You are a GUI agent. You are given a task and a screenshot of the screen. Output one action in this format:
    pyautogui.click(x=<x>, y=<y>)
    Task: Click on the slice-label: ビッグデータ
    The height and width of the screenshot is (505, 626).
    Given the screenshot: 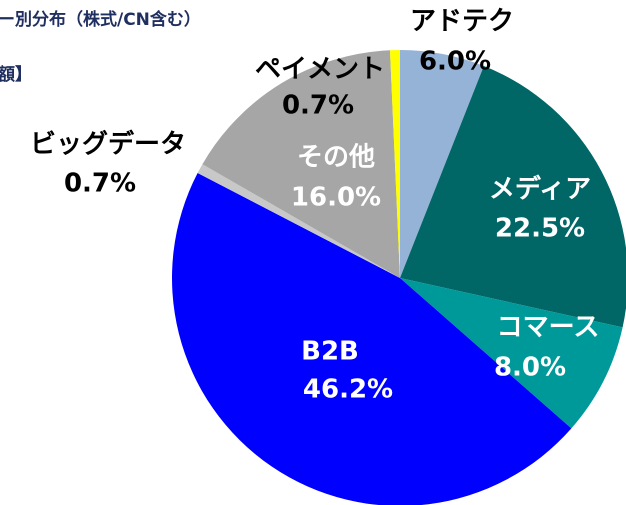 What is the action you would take?
    pyautogui.click(x=108, y=144)
    